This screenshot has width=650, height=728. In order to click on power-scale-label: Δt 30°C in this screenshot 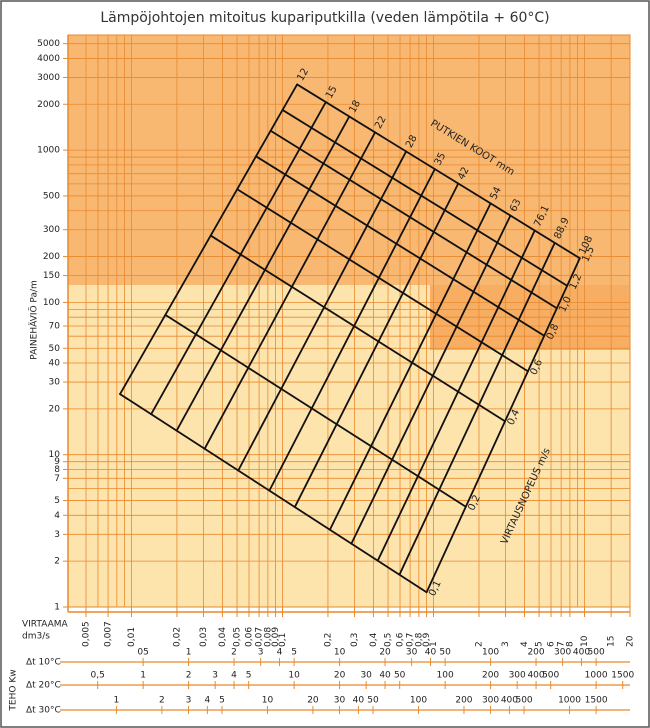, I will do `click(43, 711)`.